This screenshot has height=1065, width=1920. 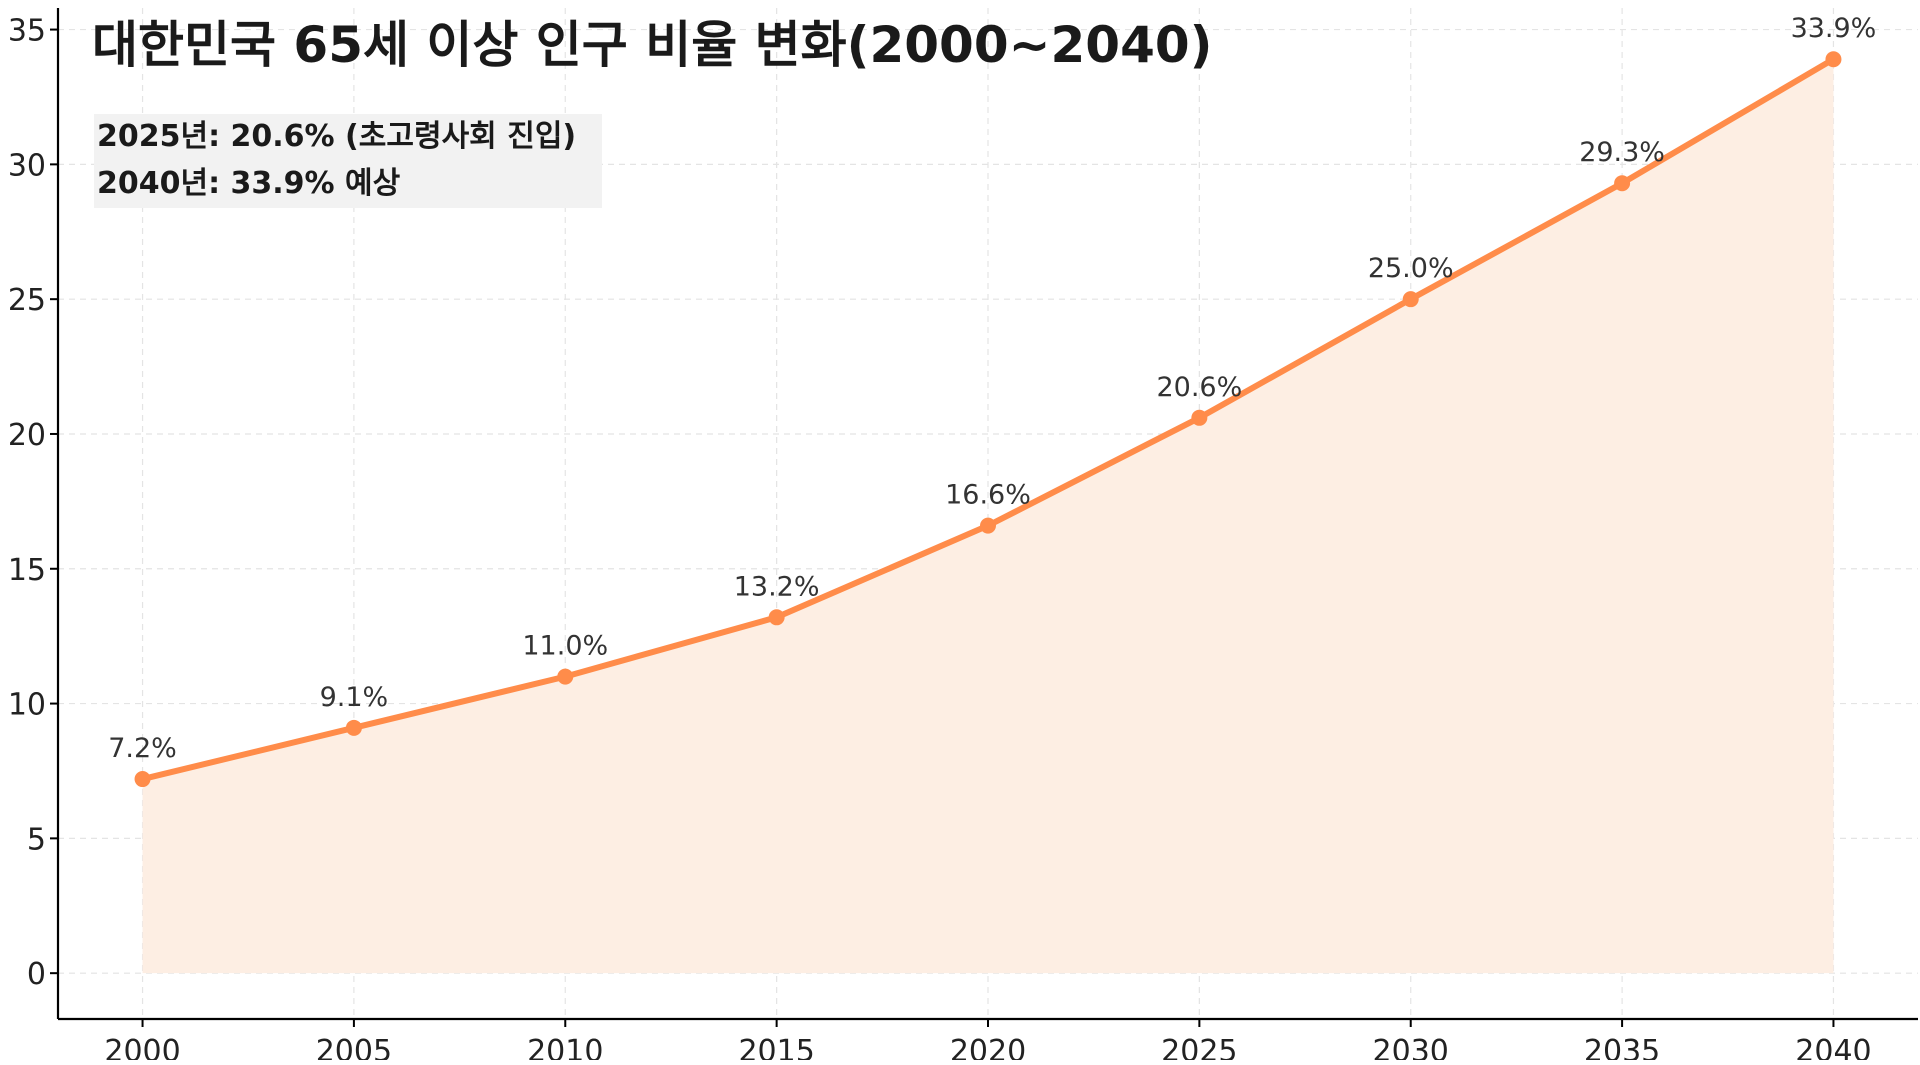 I want to click on data-label: 16.6%, so click(x=988, y=495).